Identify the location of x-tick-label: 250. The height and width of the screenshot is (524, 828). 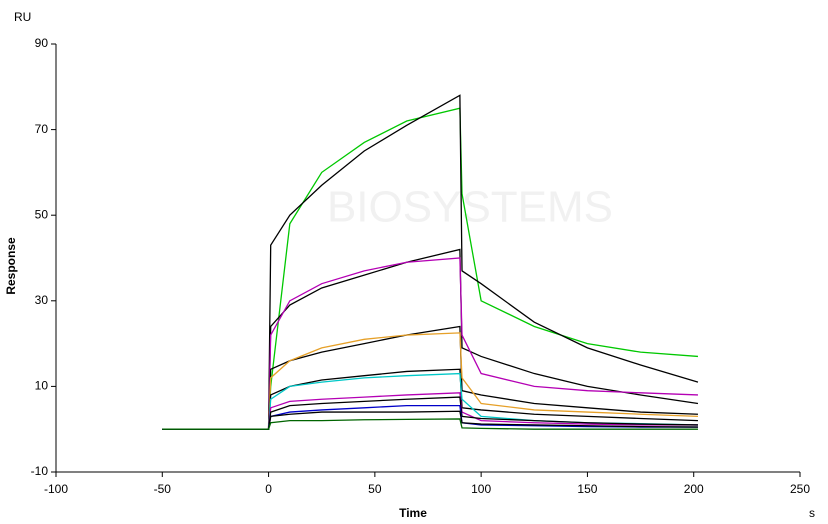
(800, 489).